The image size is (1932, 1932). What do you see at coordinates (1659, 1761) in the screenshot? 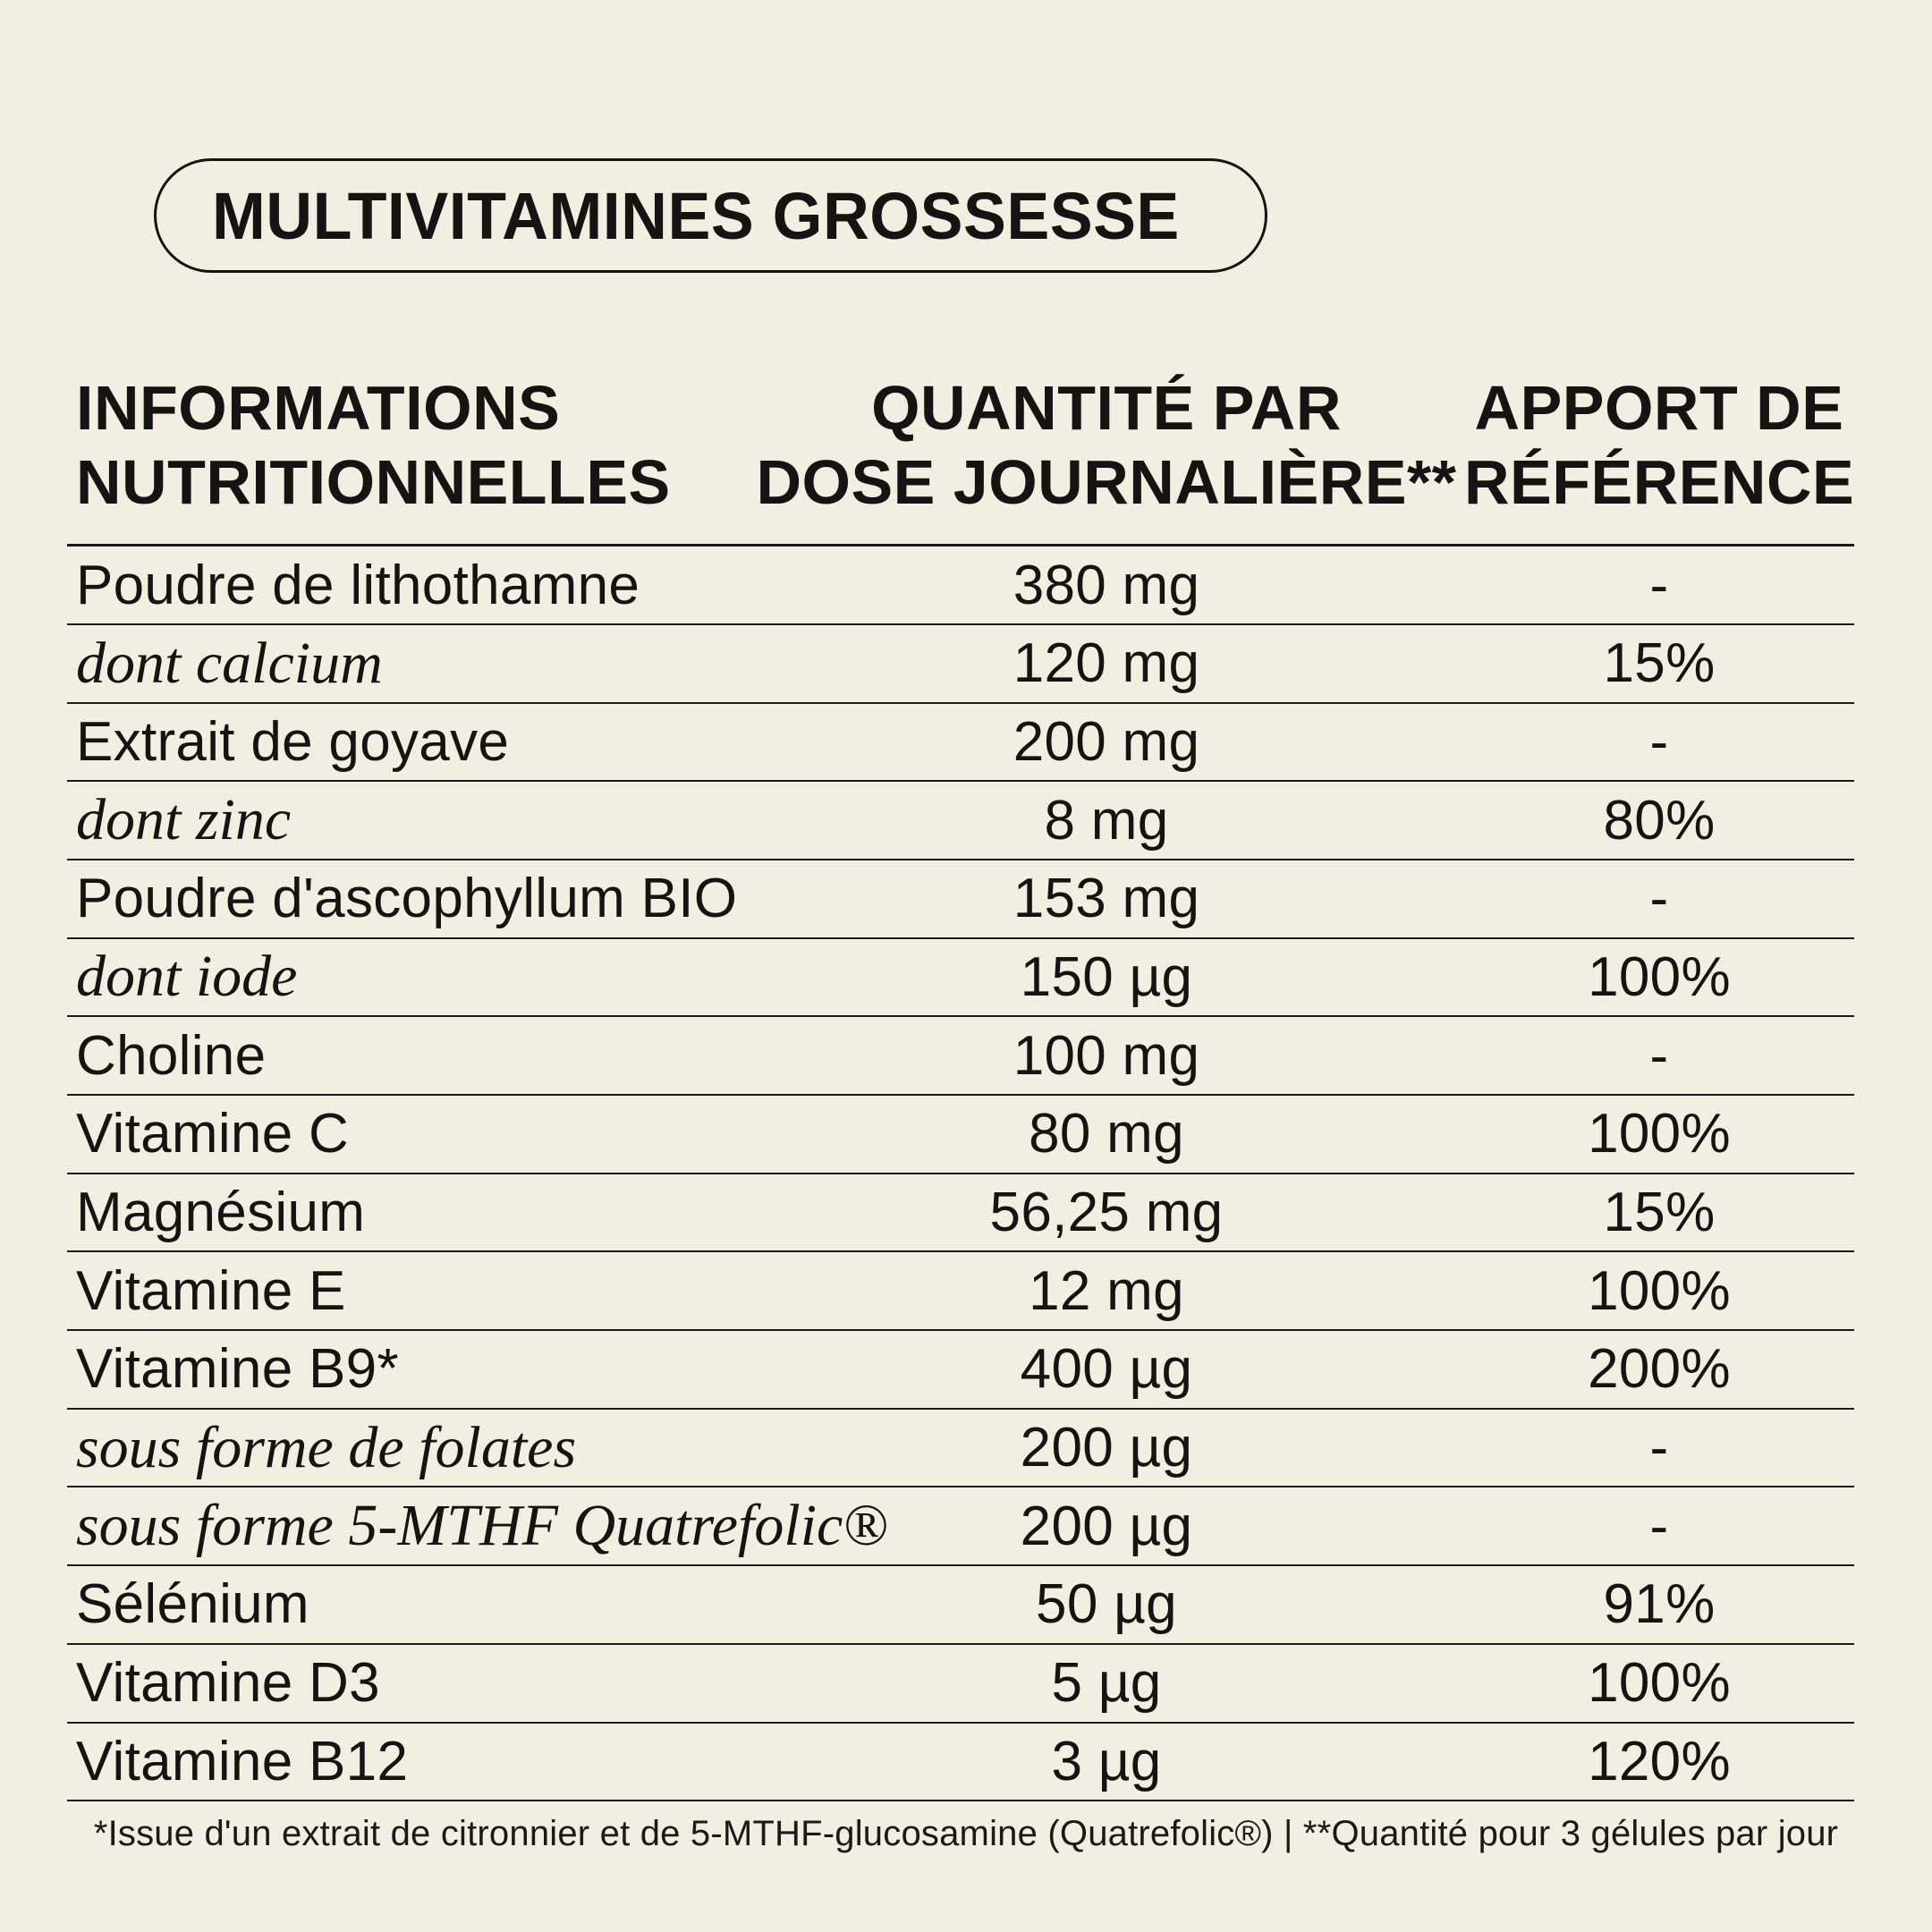
I see `reference-value: 120%` at bounding box center [1659, 1761].